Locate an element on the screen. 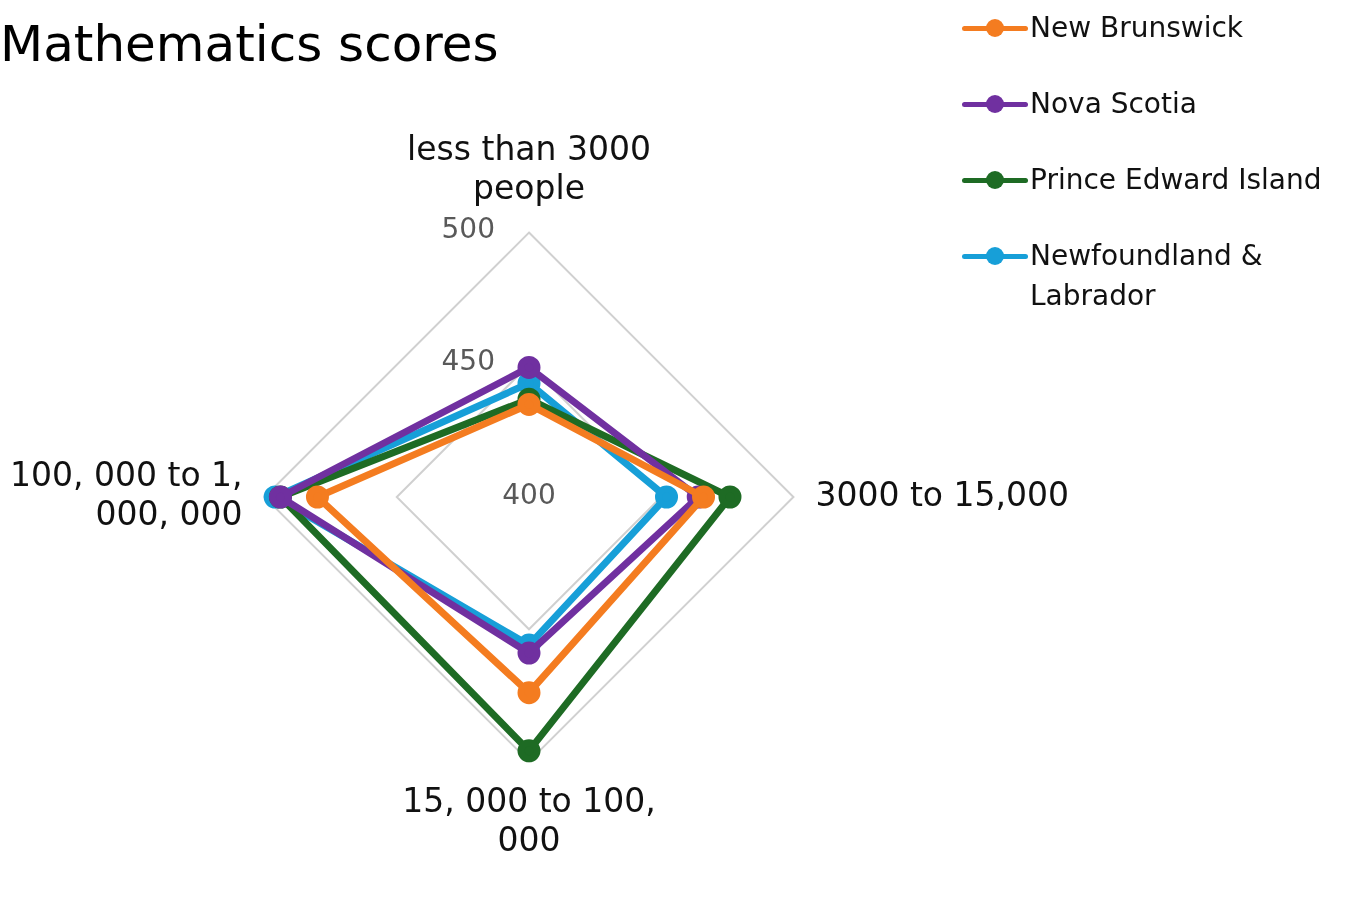  spoke-label: 3000 to 15,000 is located at coordinates (942, 494).